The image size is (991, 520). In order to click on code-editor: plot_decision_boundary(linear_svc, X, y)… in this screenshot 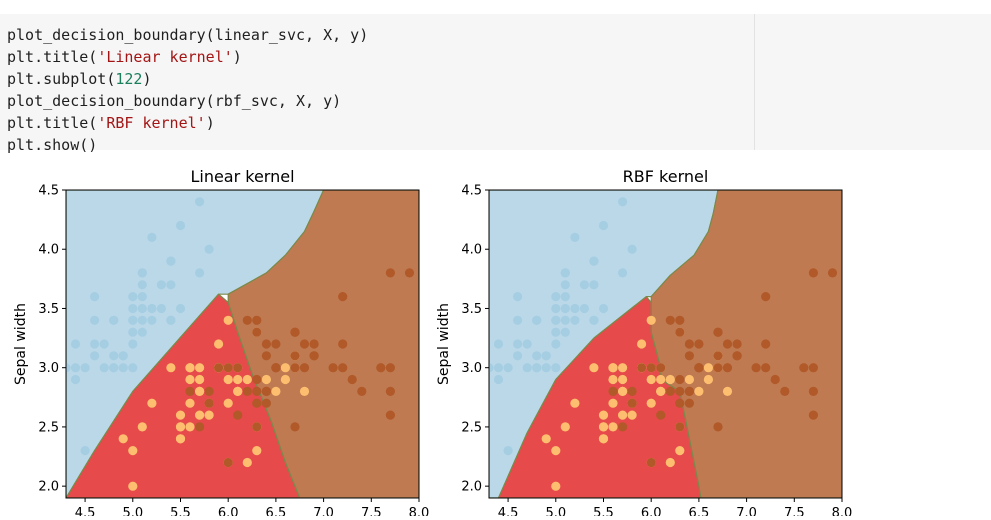, I will do `click(187, 90)`.